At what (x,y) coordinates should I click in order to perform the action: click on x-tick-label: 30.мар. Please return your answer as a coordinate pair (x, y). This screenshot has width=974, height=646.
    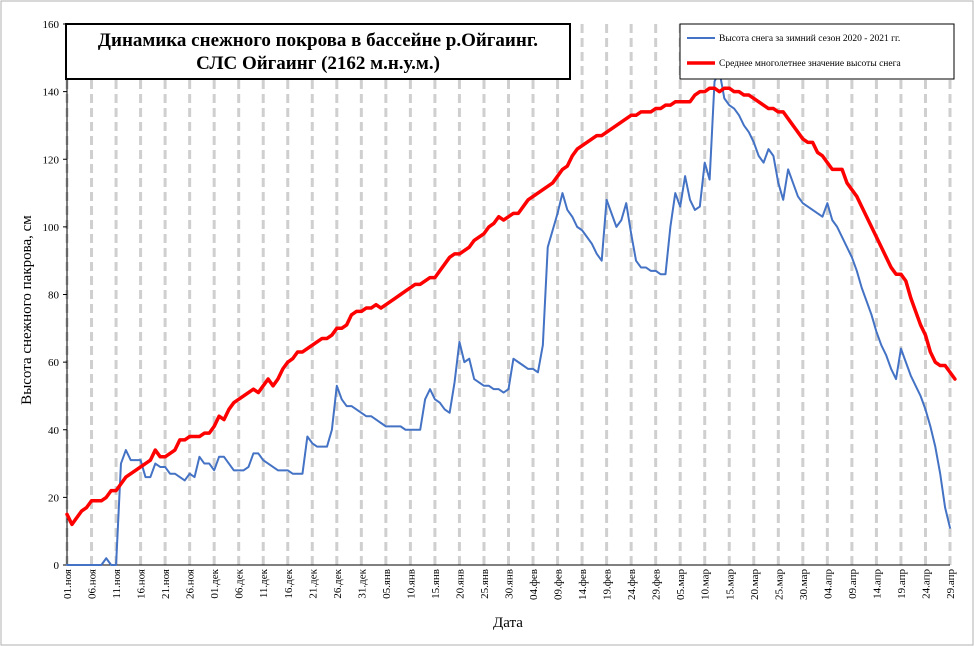
    Looking at the image, I should click on (804, 585).